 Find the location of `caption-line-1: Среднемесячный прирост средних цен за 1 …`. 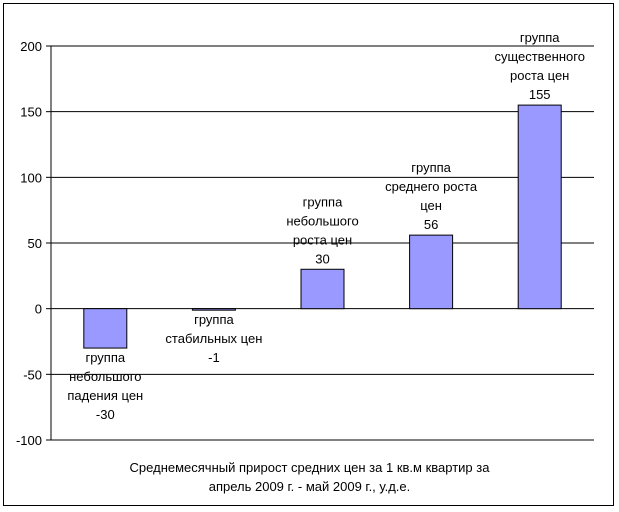

caption-line-1: Среднемесячный прирост средних цен за 1 … is located at coordinates (309, 467).